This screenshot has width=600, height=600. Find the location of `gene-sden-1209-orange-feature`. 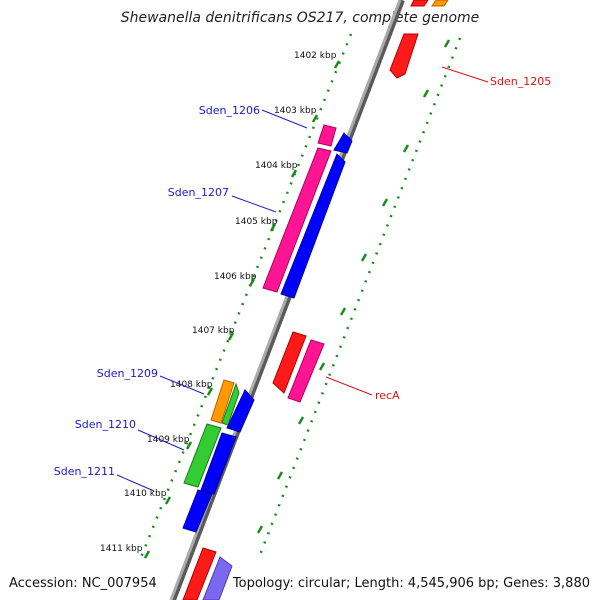

gene-sden-1209-orange-feature is located at coordinates (222, 401).